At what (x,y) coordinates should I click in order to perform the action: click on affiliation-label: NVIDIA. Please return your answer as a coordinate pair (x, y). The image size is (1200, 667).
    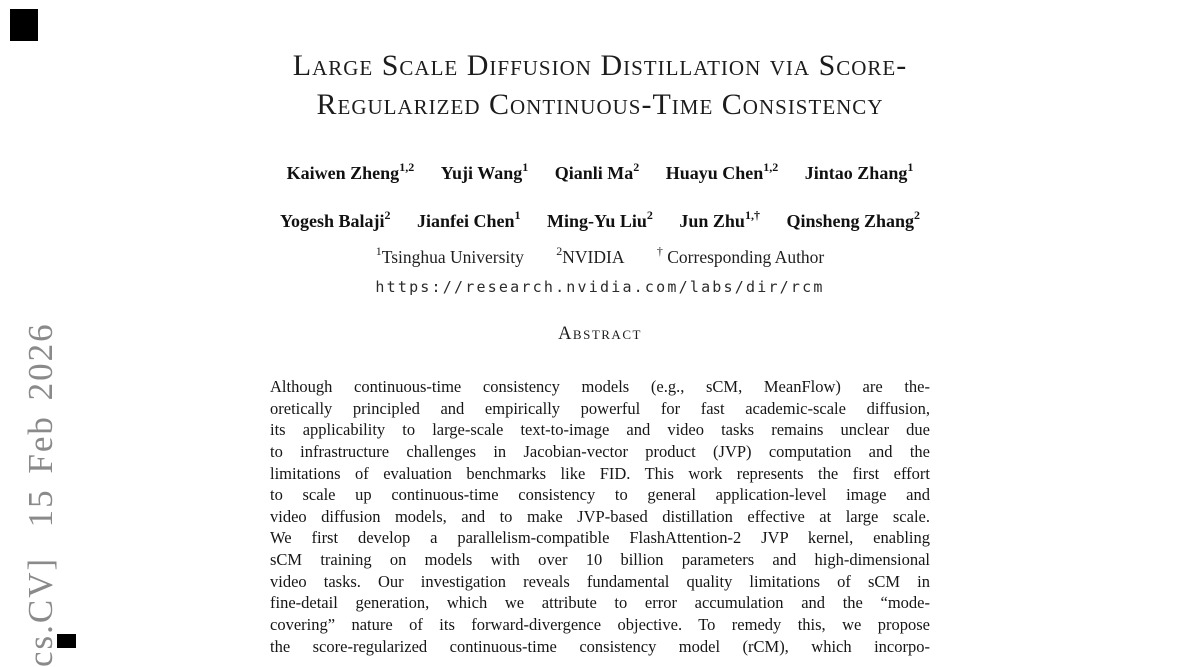
    Looking at the image, I should click on (593, 256).